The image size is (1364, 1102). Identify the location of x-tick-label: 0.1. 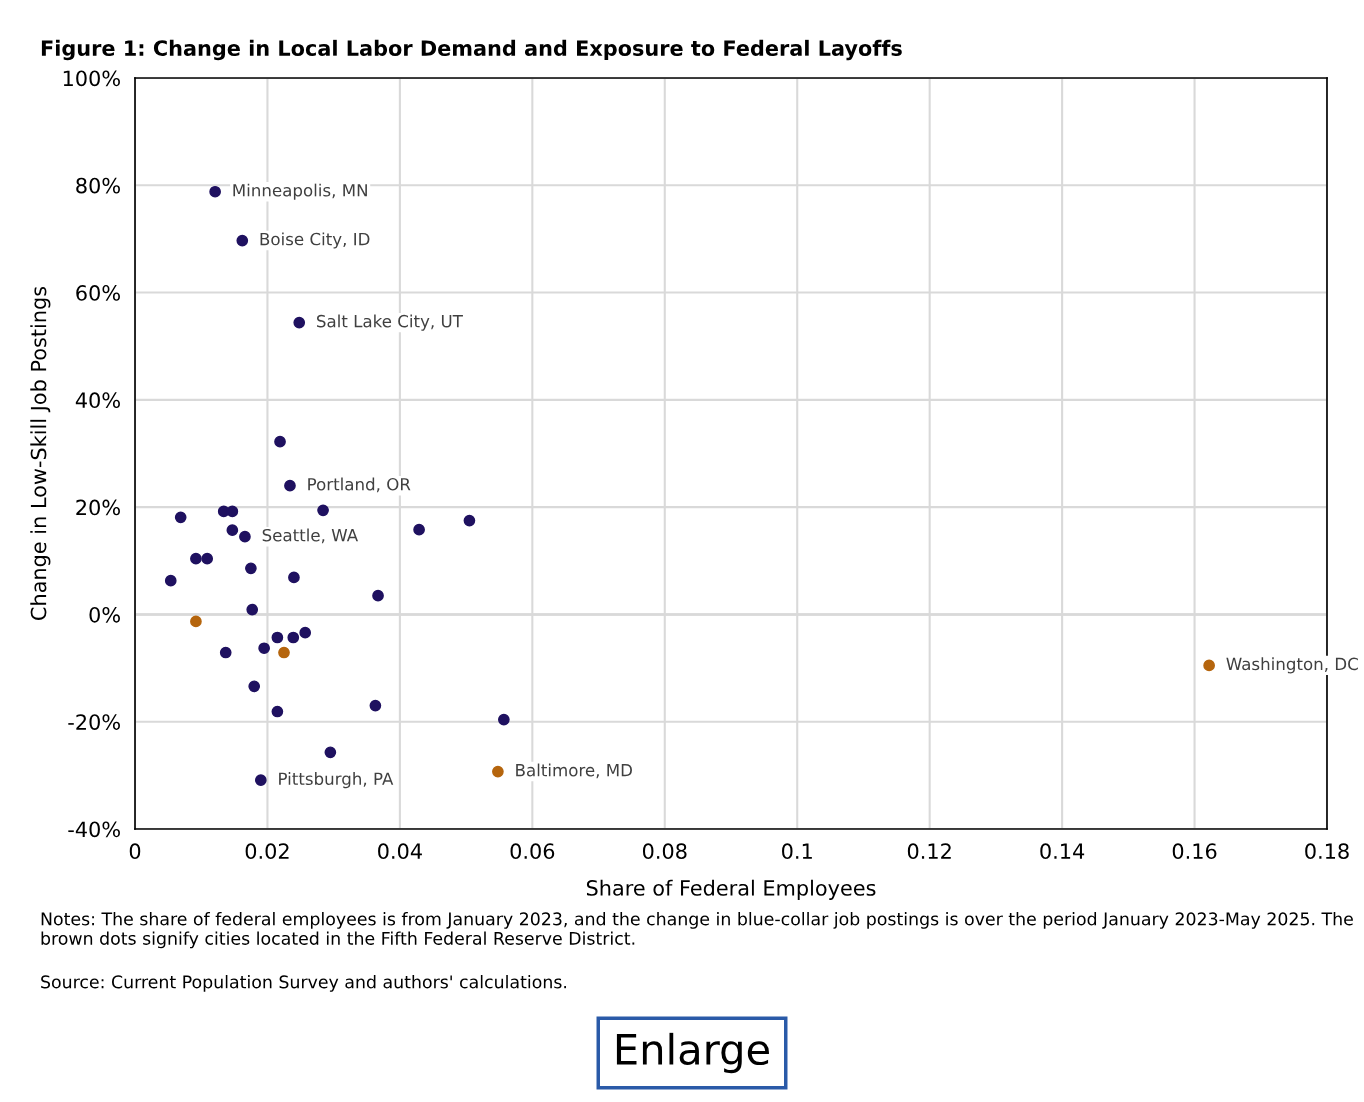
(797, 851).